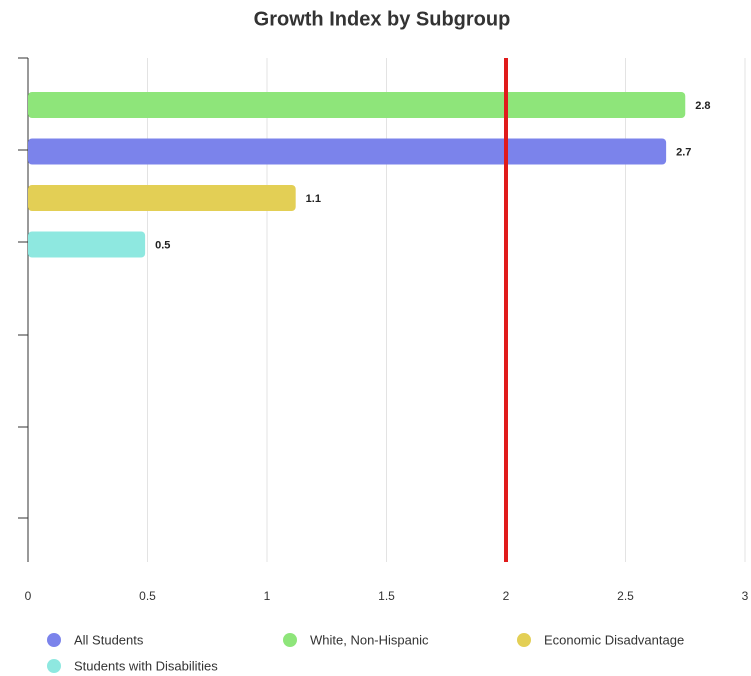 This screenshot has width=751, height=676. I want to click on x-tick-label: 3, so click(745, 596).